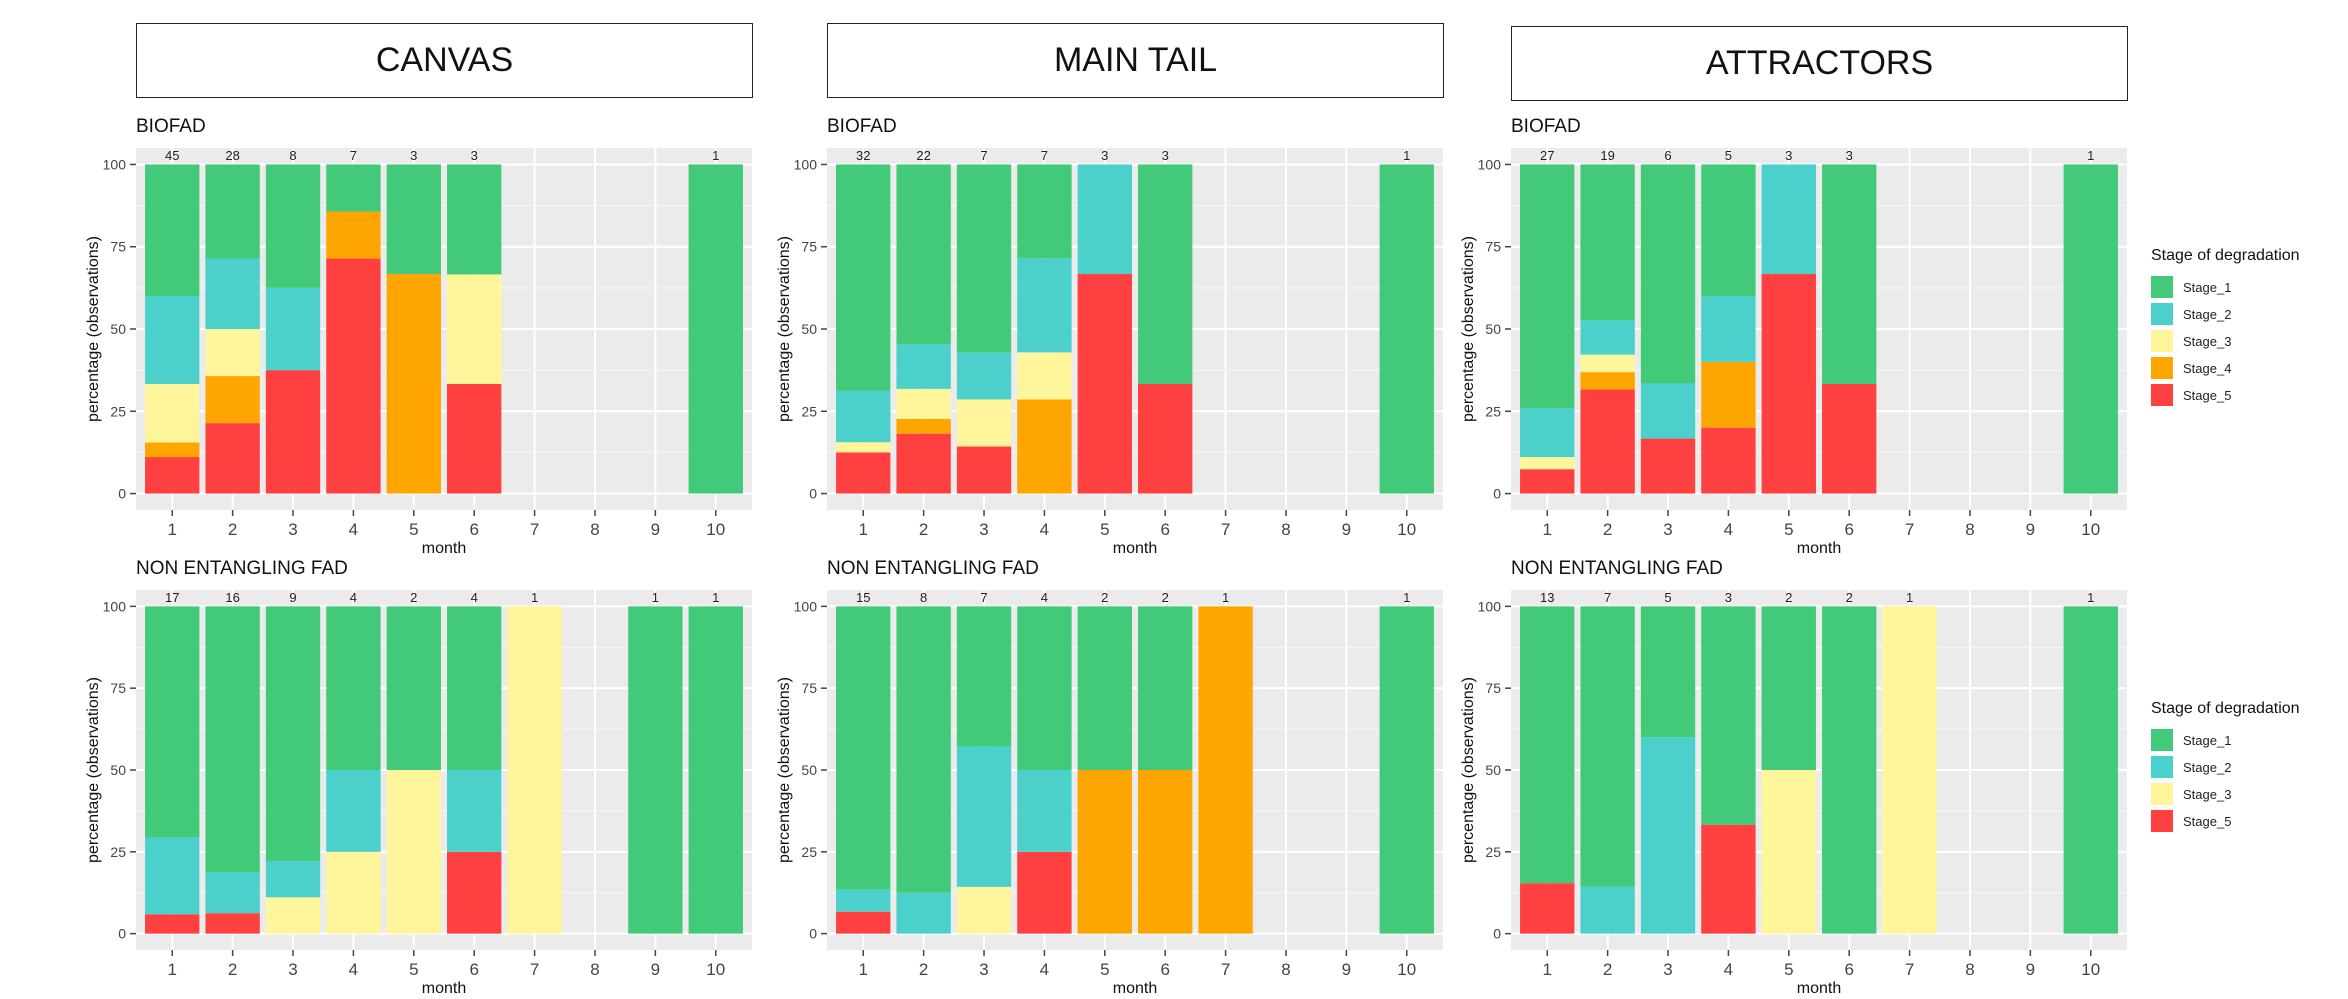 The image size is (2348, 999). What do you see at coordinates (1607, 155) in the screenshot?
I see `bar-count-label: 19` at bounding box center [1607, 155].